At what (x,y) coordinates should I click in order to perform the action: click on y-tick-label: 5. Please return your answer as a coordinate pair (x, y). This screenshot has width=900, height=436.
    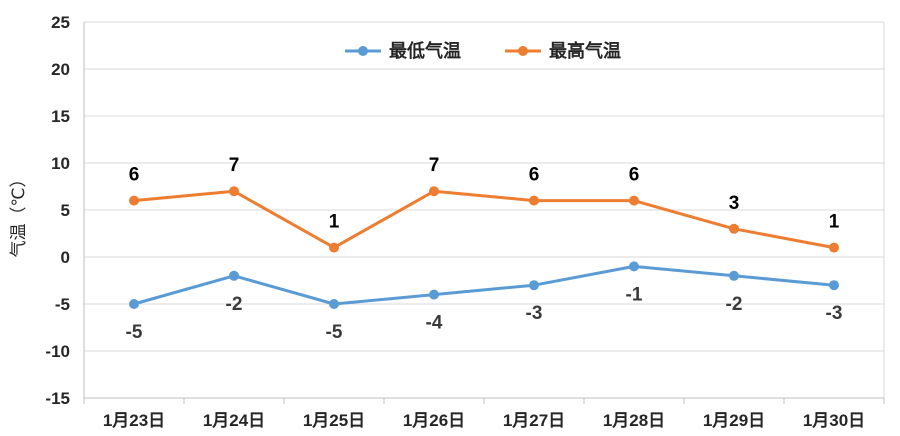
    Looking at the image, I should click on (65, 210).